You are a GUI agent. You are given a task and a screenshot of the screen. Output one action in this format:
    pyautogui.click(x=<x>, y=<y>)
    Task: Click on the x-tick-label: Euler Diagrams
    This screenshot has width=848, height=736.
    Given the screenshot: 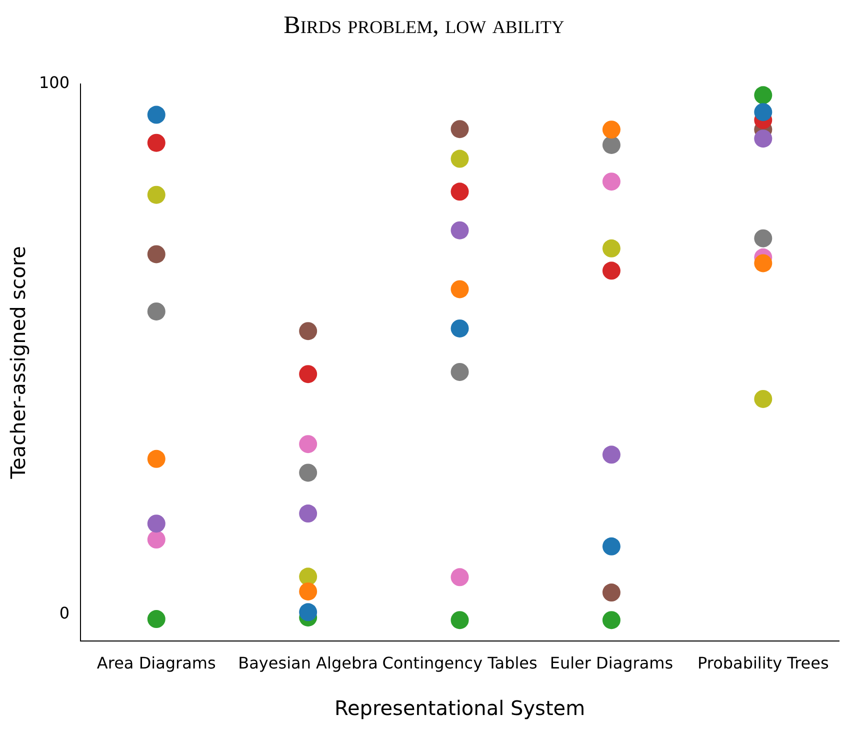 What is the action you would take?
    pyautogui.click(x=612, y=663)
    